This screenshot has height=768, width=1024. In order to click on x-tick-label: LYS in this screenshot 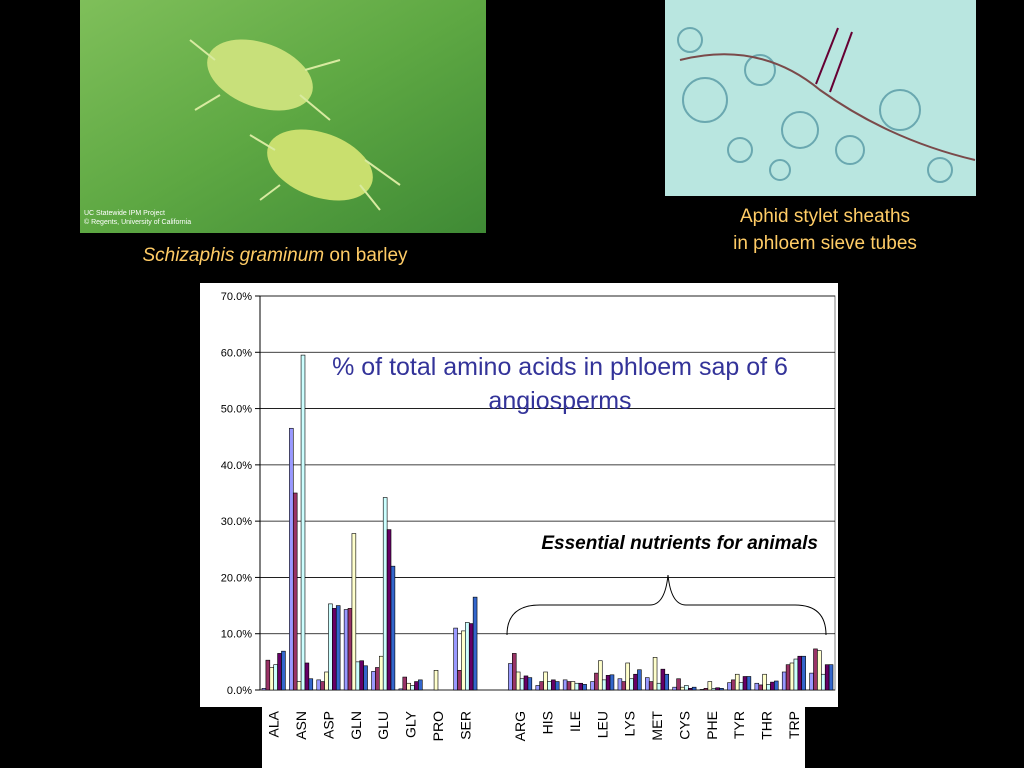, I will do `click(630, 723)`.